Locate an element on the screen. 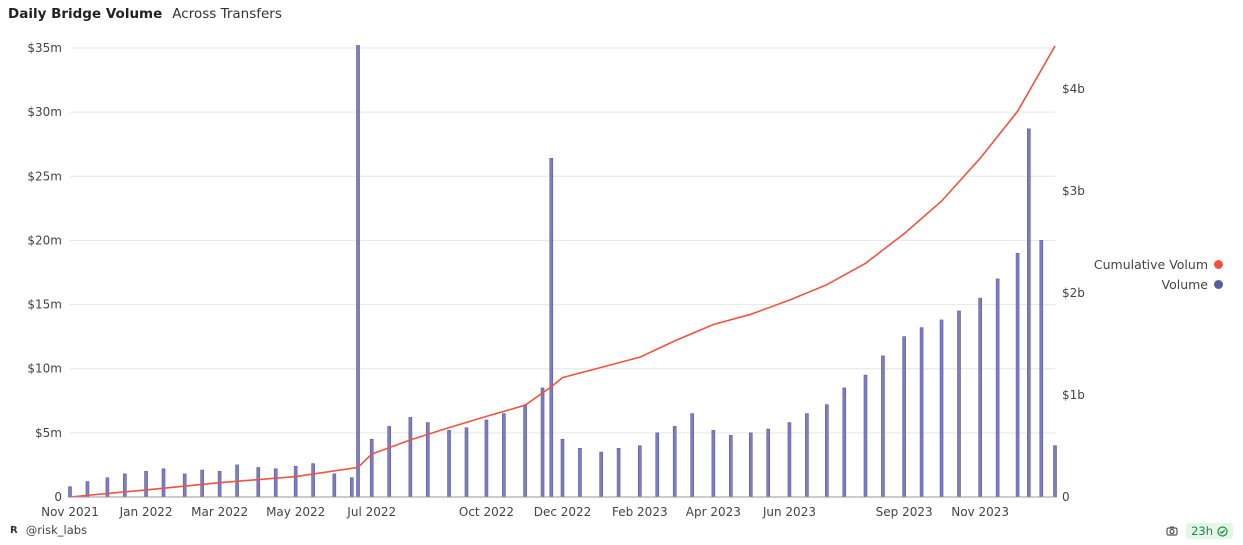  right-axis-tick-label: $2b is located at coordinates (1073, 293).